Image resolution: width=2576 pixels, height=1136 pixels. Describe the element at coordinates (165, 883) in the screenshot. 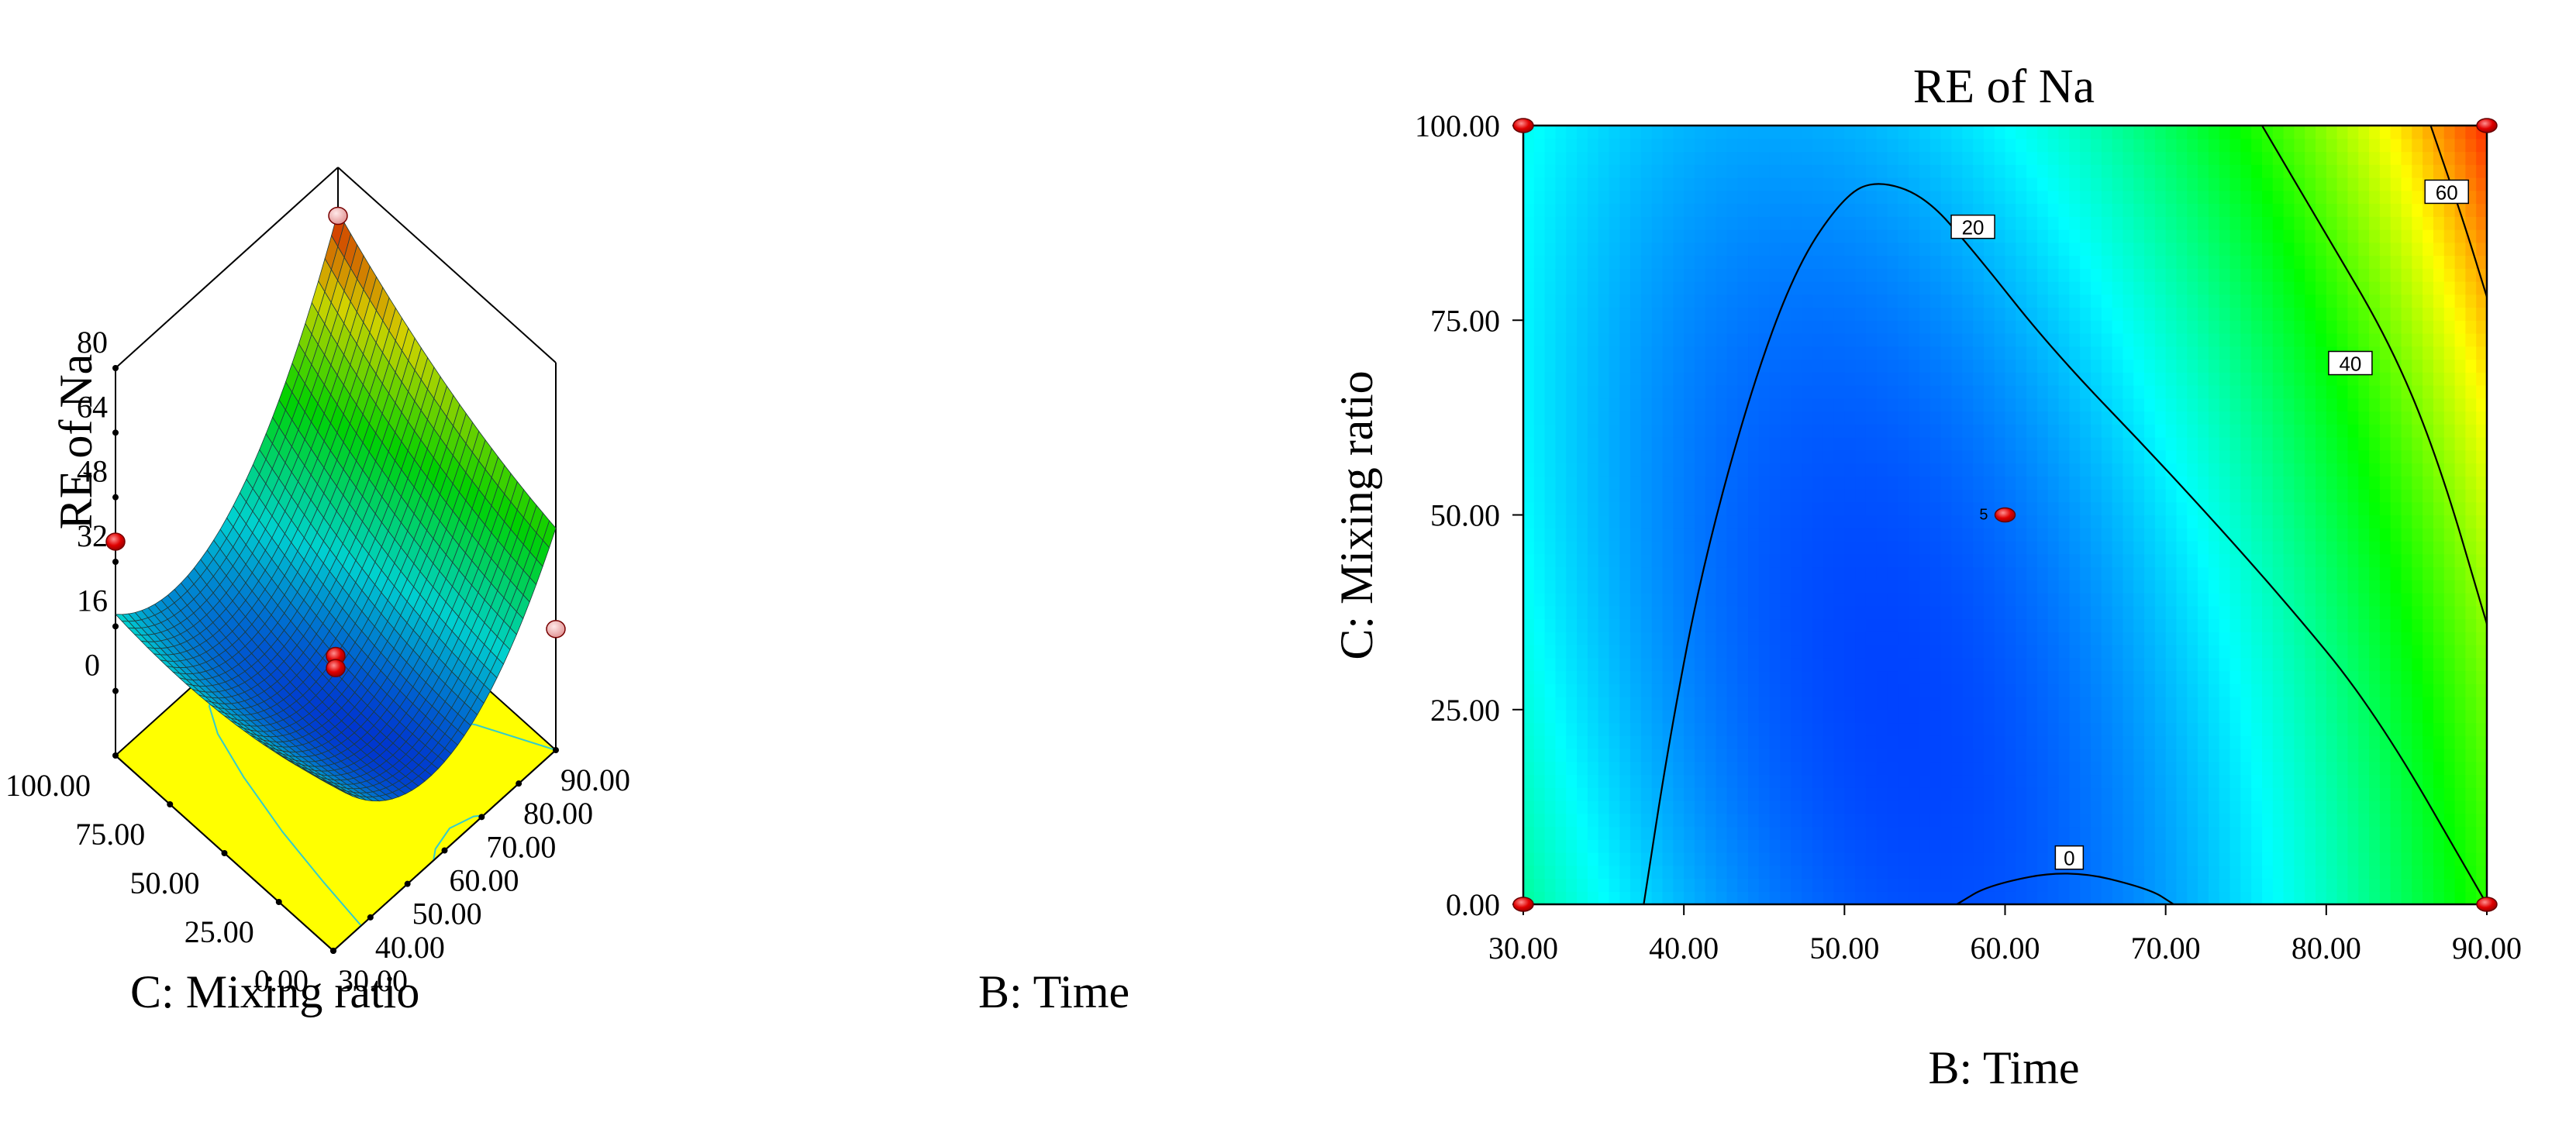

I see `y-tick-label: 50.00` at that location.